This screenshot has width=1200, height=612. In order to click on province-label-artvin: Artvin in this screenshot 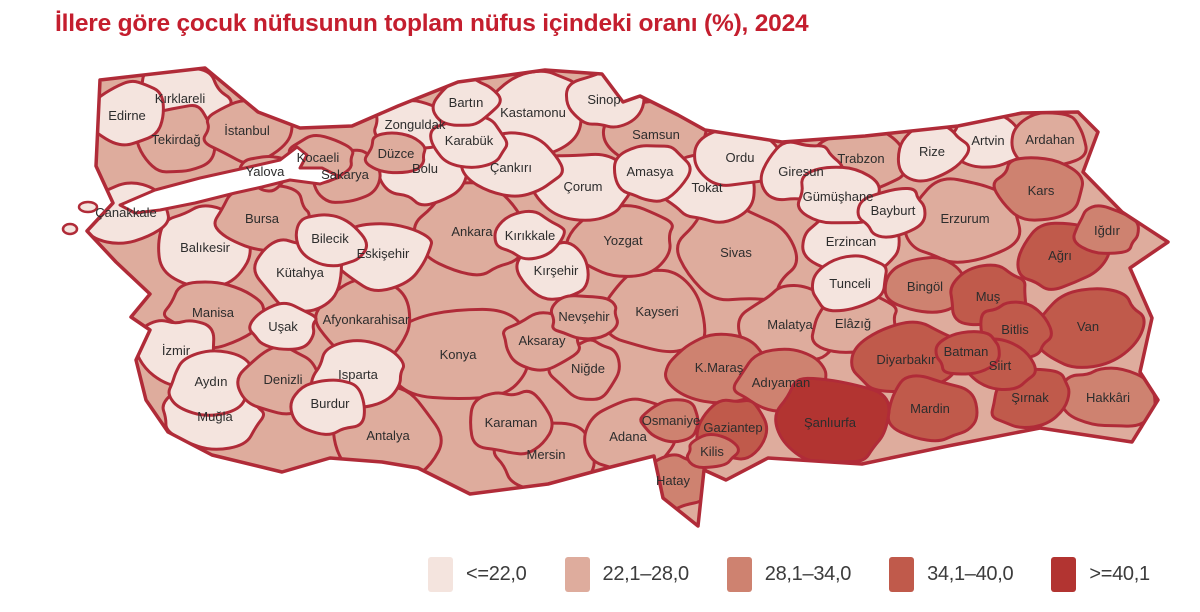, I will do `click(987, 140)`.